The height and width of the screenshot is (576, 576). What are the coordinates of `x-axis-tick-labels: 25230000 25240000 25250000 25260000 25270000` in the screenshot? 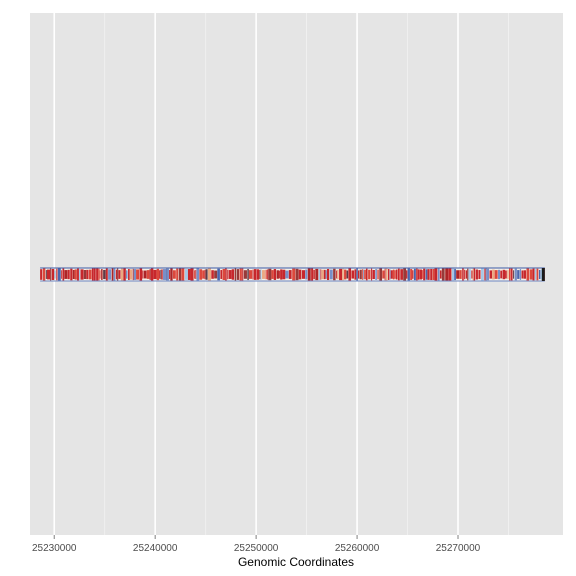 It's located at (256, 548).